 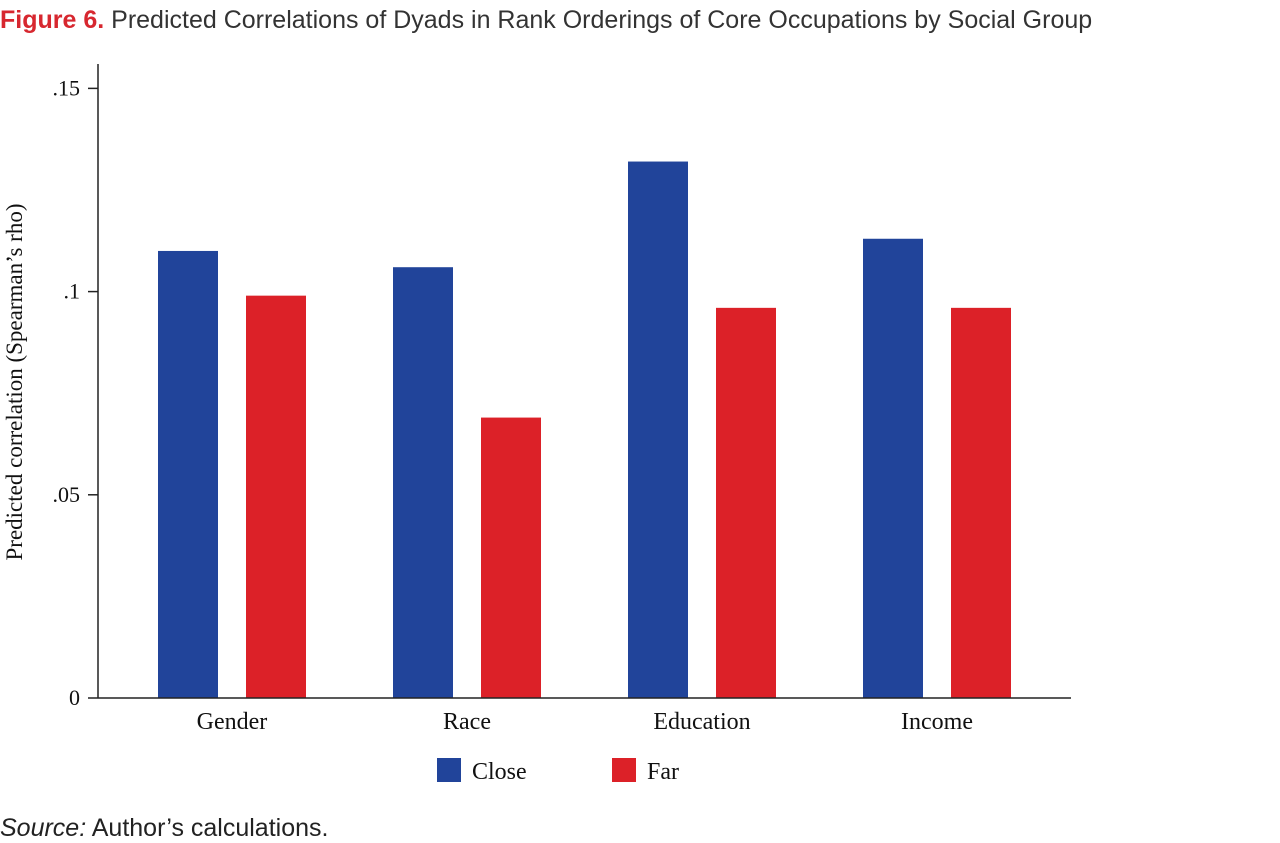 What do you see at coordinates (701, 722) in the screenshot?
I see `x-category-label: Education` at bounding box center [701, 722].